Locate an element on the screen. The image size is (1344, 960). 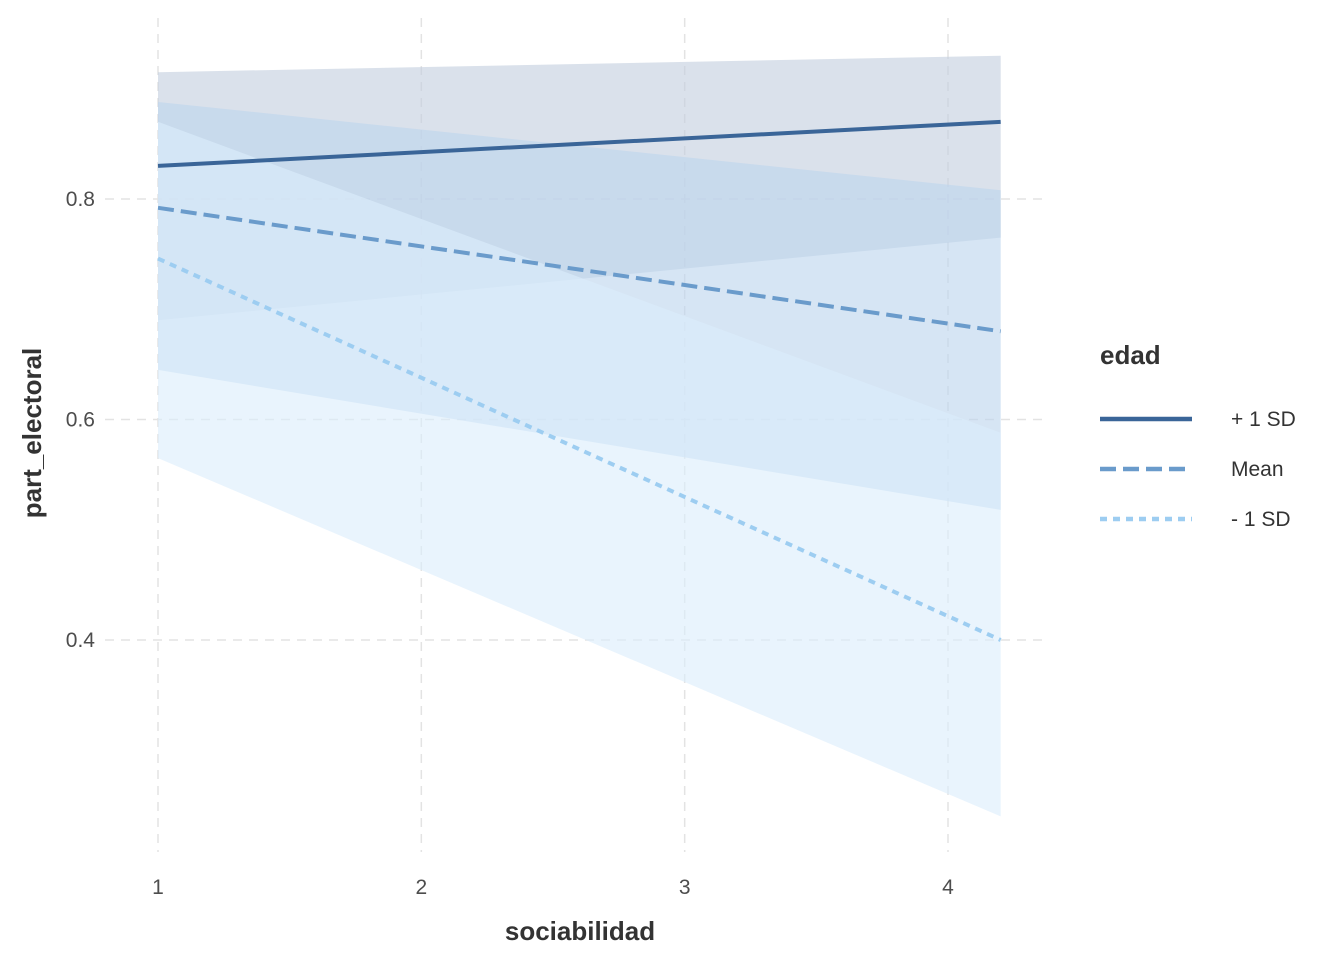
y-tick-label: 0.6 is located at coordinates (80, 420).